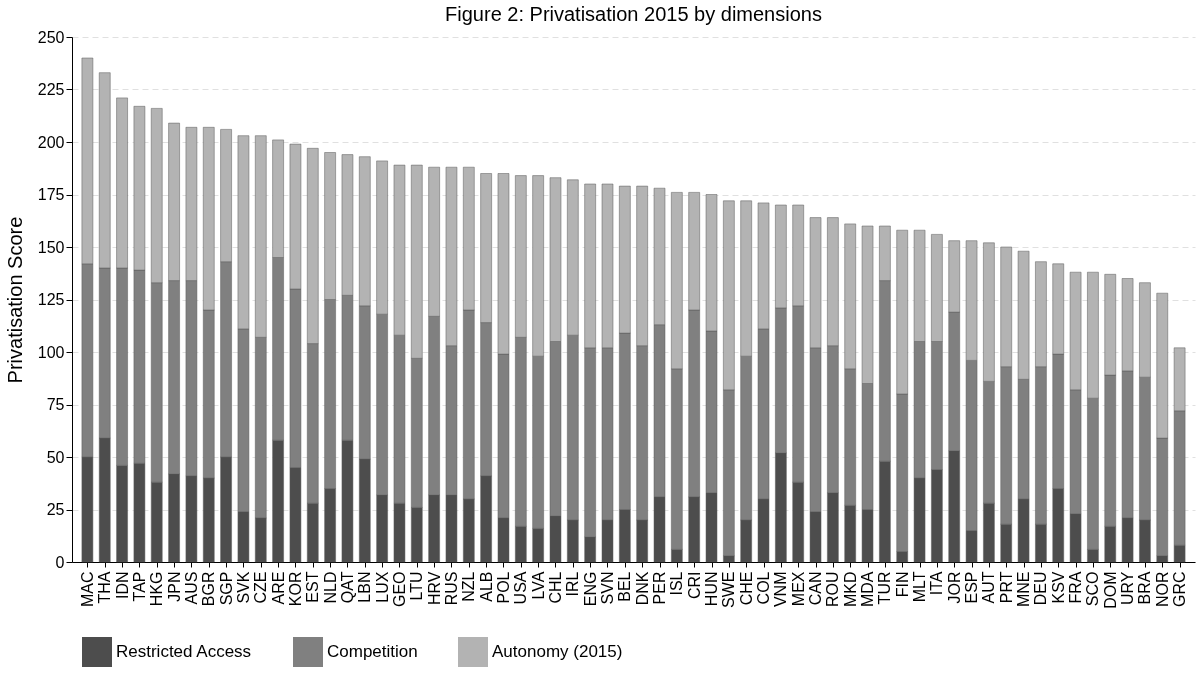 The height and width of the screenshot is (682, 1200). Describe the element at coordinates (798, 589) in the screenshot. I see `x-tick-label: MEX` at that location.